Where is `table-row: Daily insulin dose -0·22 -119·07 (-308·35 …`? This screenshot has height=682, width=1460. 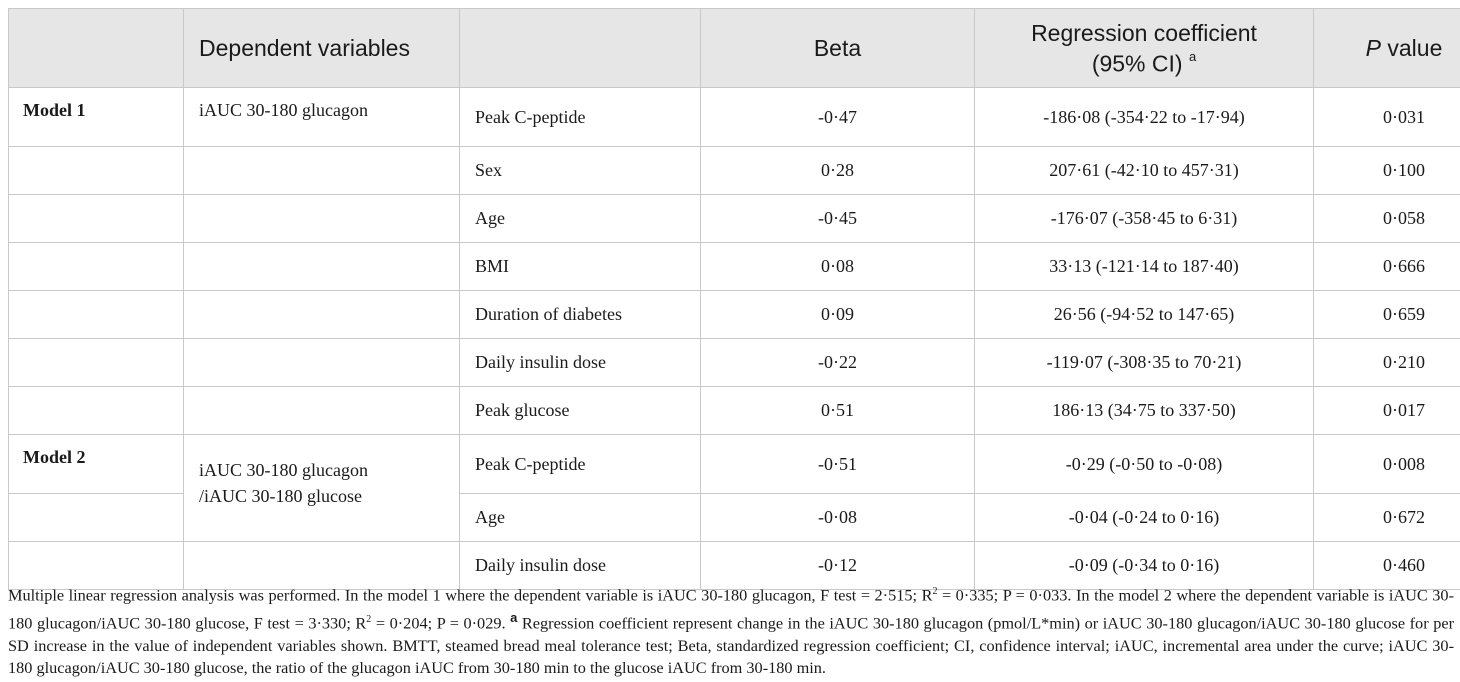
table-row: Daily insulin dose -0·22 -119·07 (-308·35 … is located at coordinates (734, 362).